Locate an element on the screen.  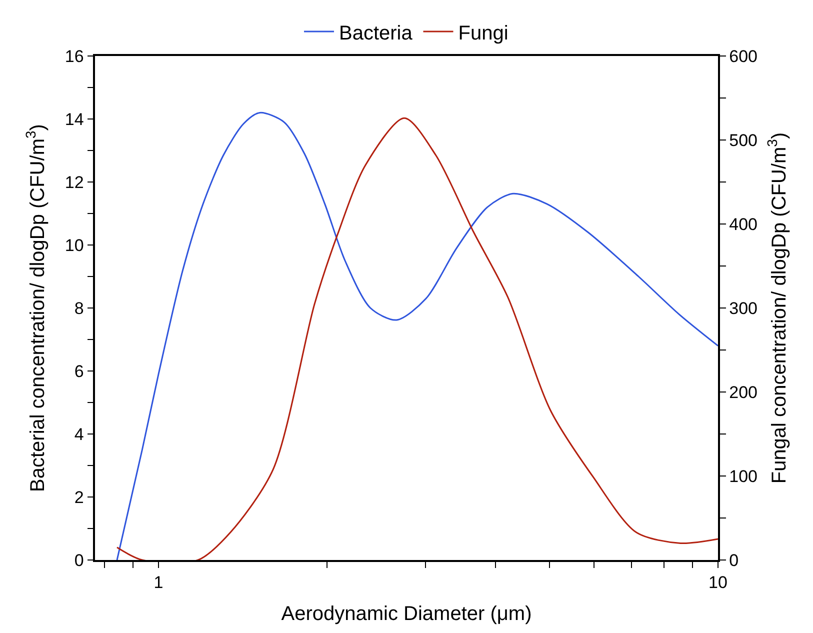
y-tick-label: 16 is located at coordinates (74, 56).